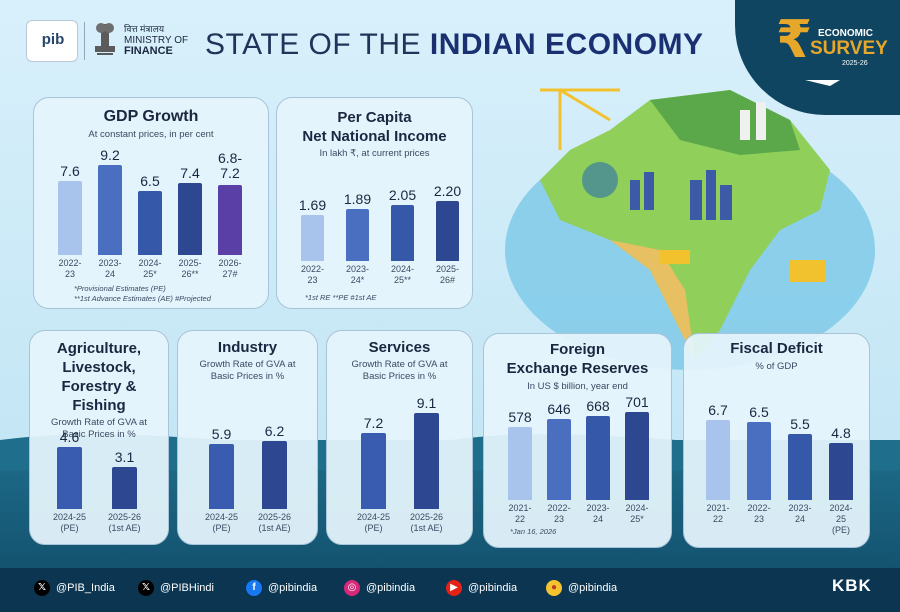 This screenshot has width=900, height=612. What do you see at coordinates (426, 403) in the screenshot?
I see `bar-value-label: 9.1` at bounding box center [426, 403].